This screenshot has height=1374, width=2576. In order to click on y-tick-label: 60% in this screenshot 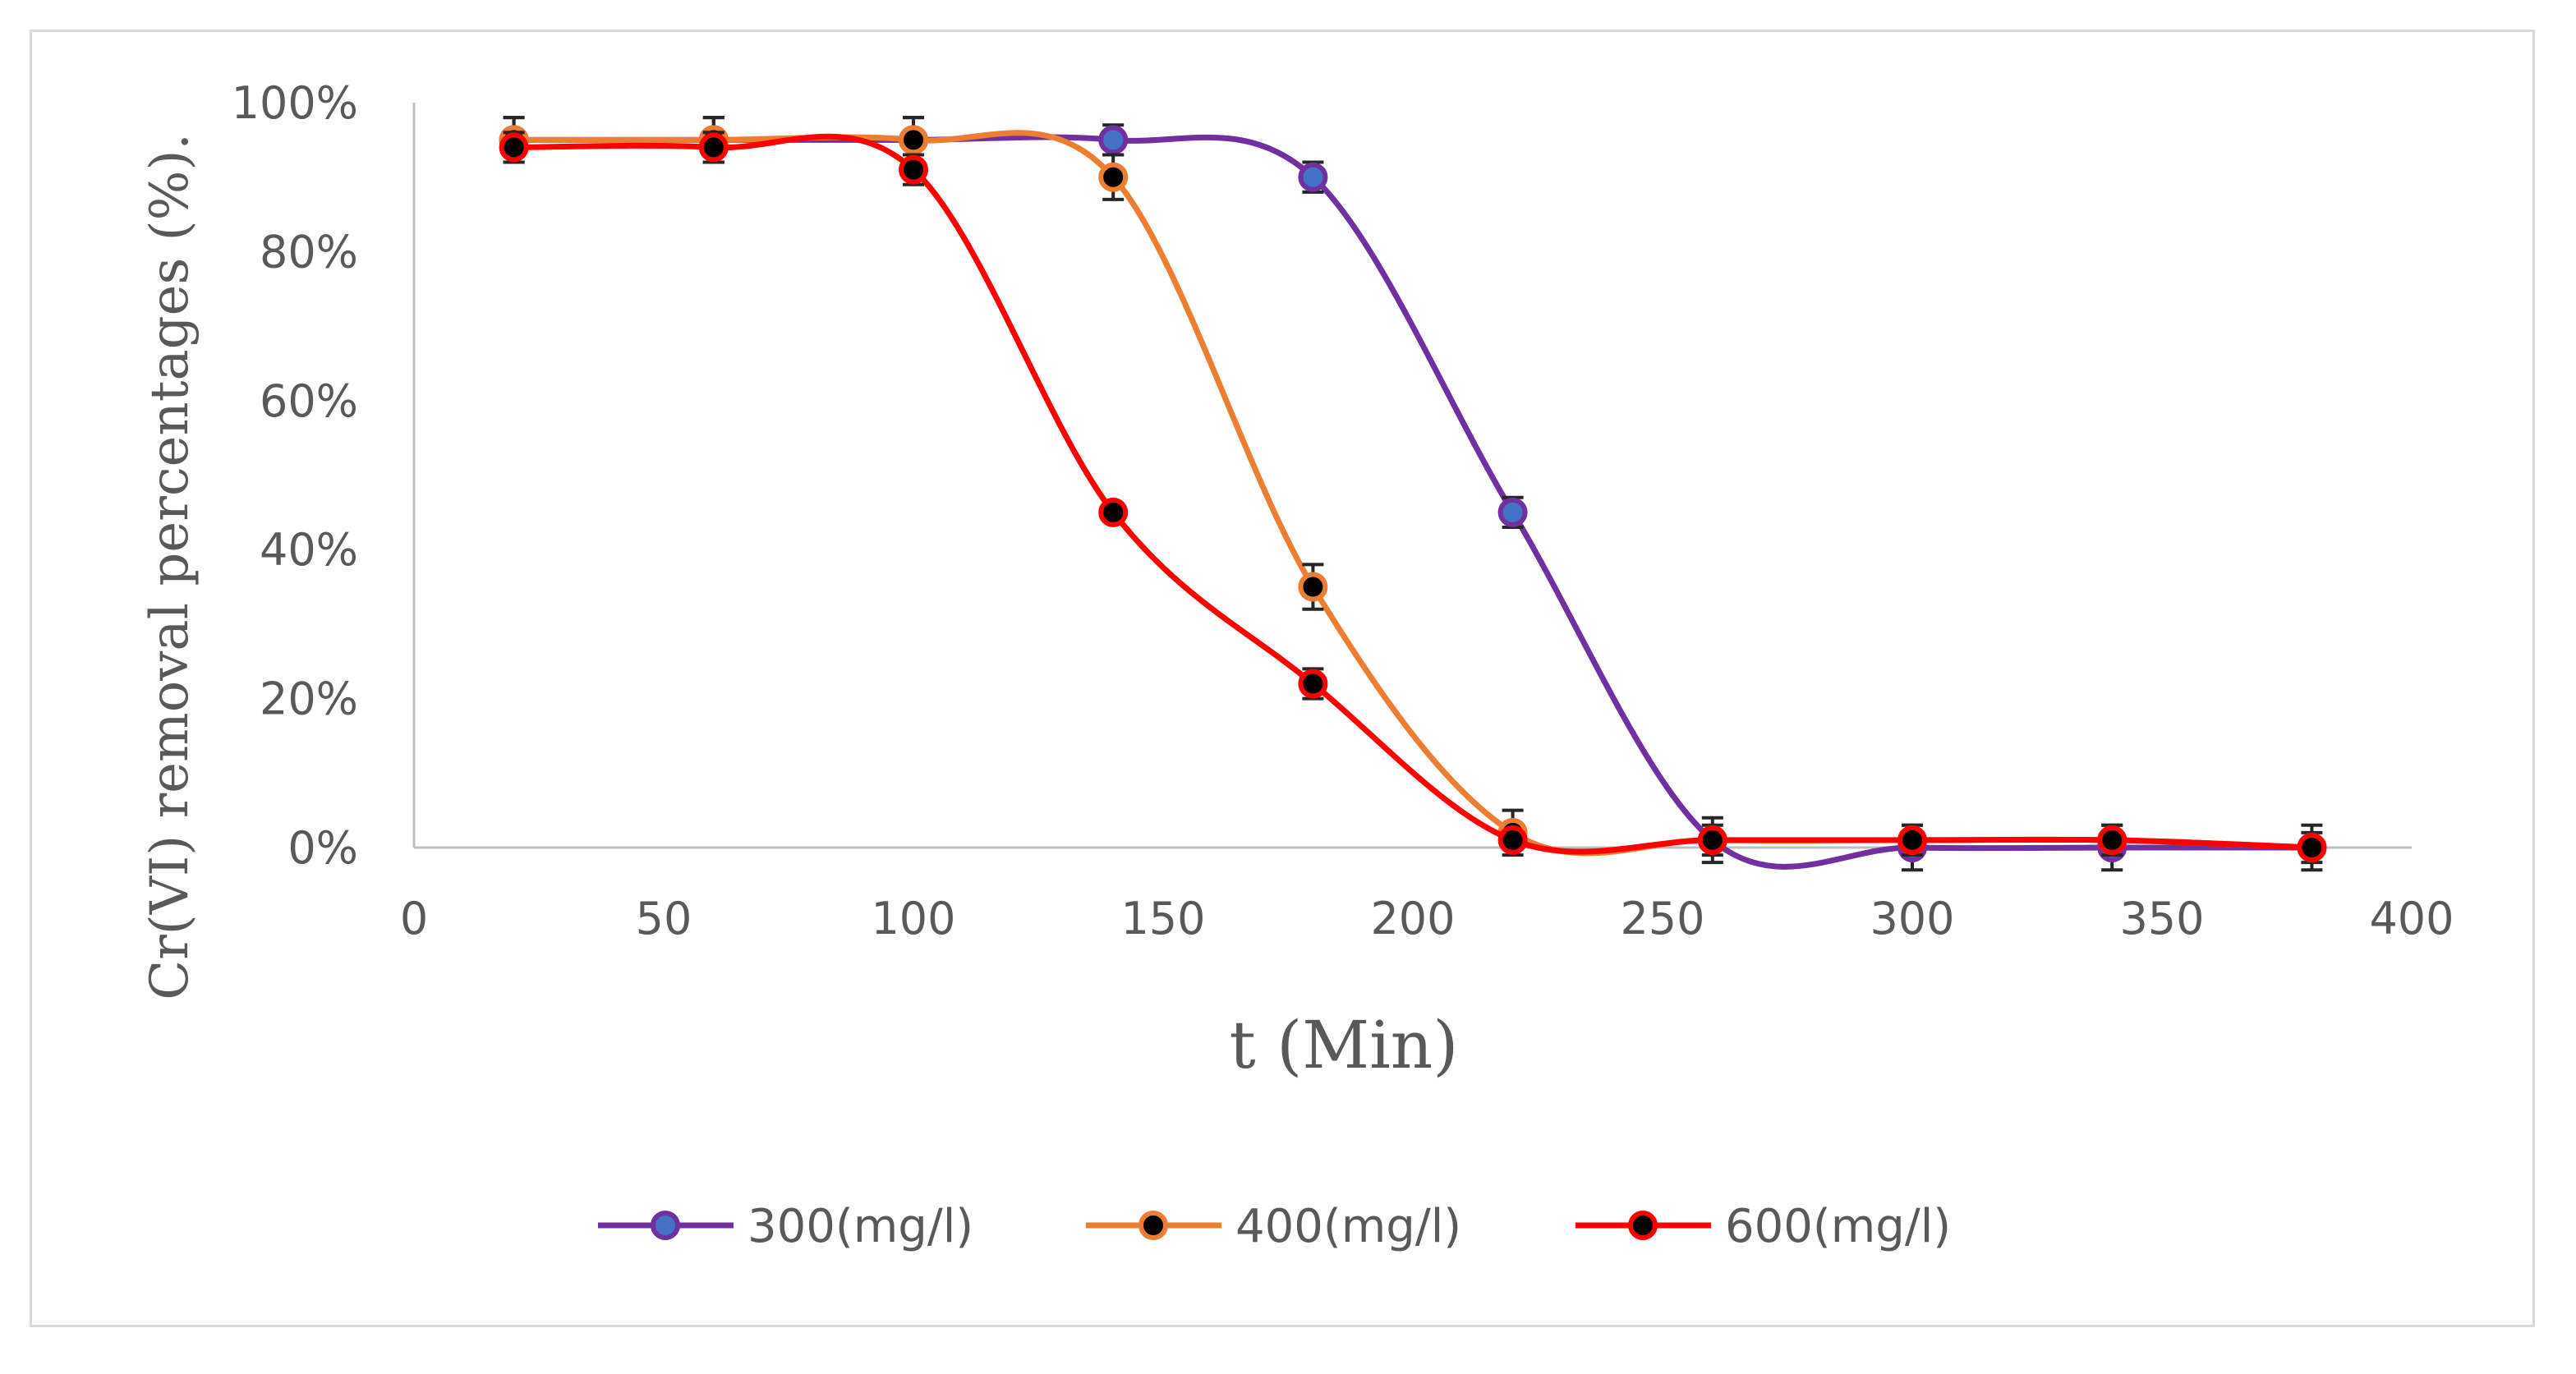, I will do `click(309, 401)`.